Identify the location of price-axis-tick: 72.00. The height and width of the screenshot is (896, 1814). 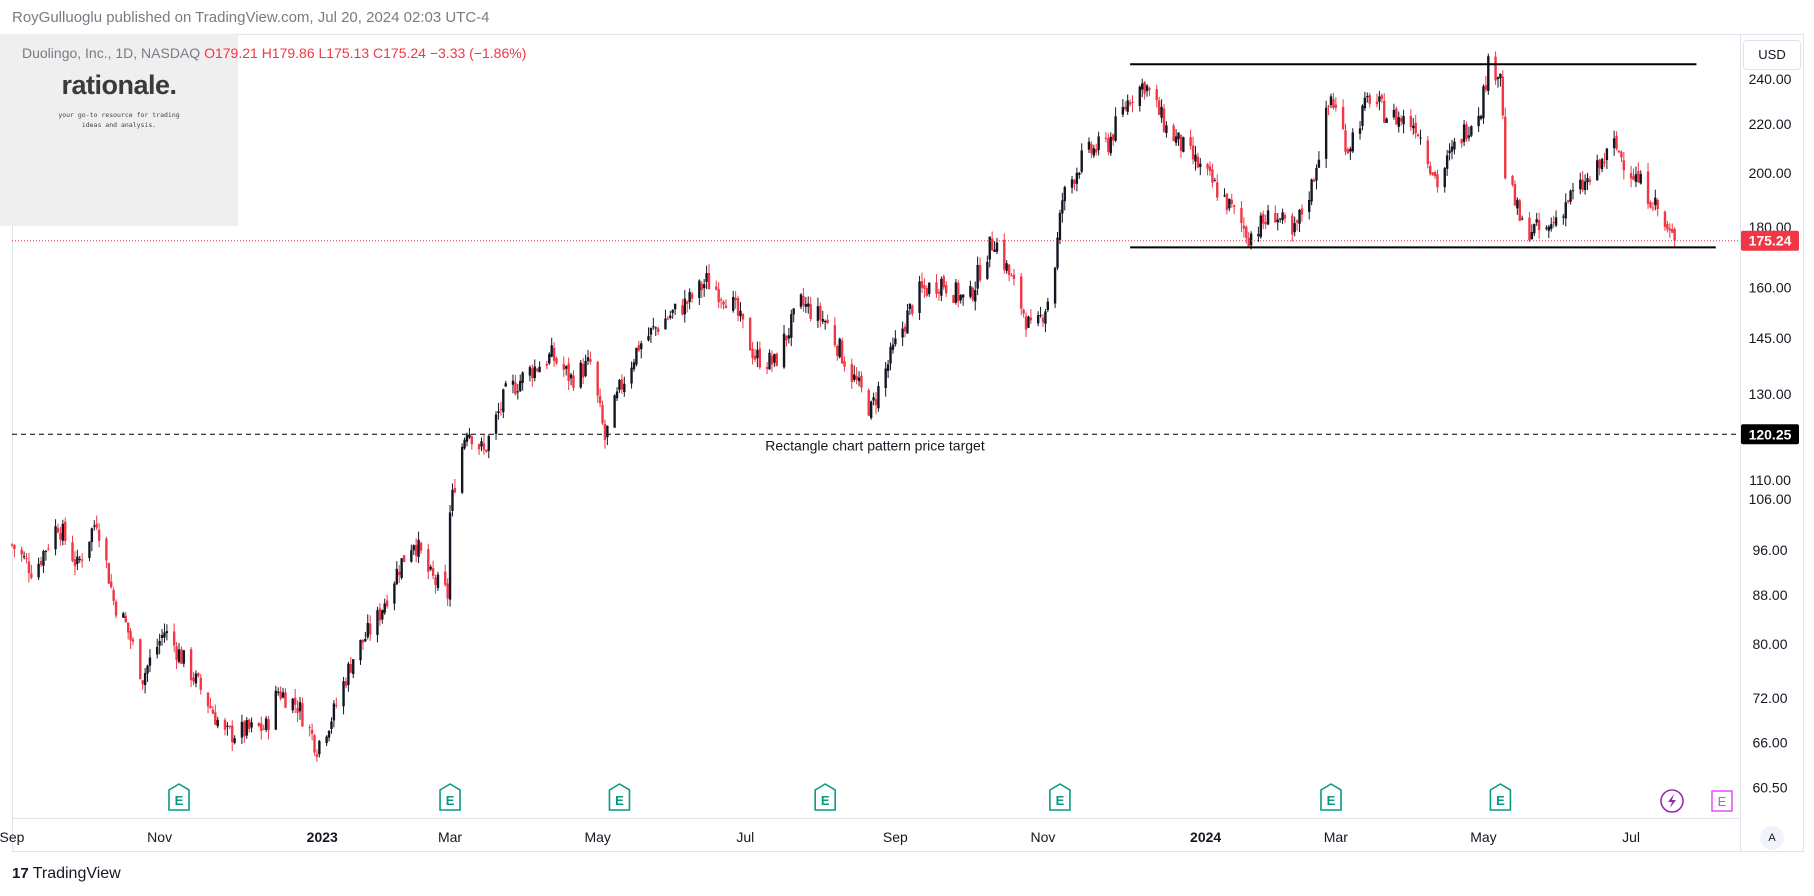
(1769, 698).